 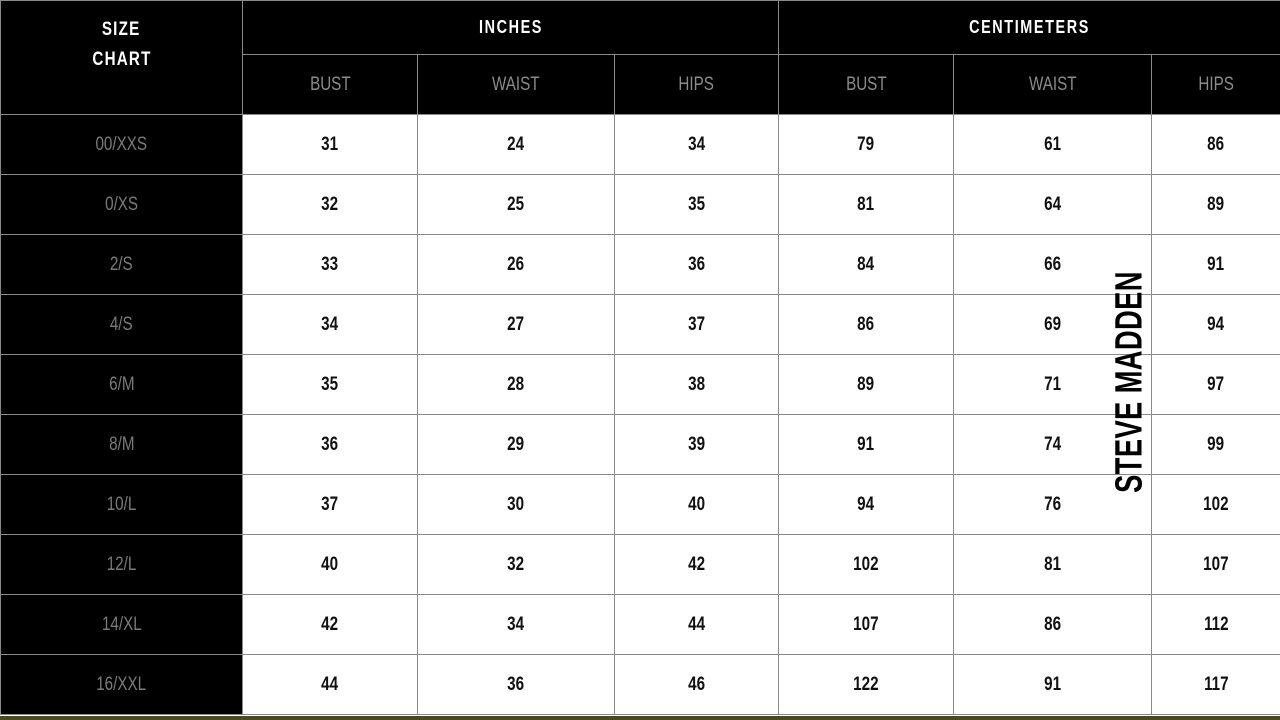 I want to click on measurement-cell: 69, so click(x=1053, y=324).